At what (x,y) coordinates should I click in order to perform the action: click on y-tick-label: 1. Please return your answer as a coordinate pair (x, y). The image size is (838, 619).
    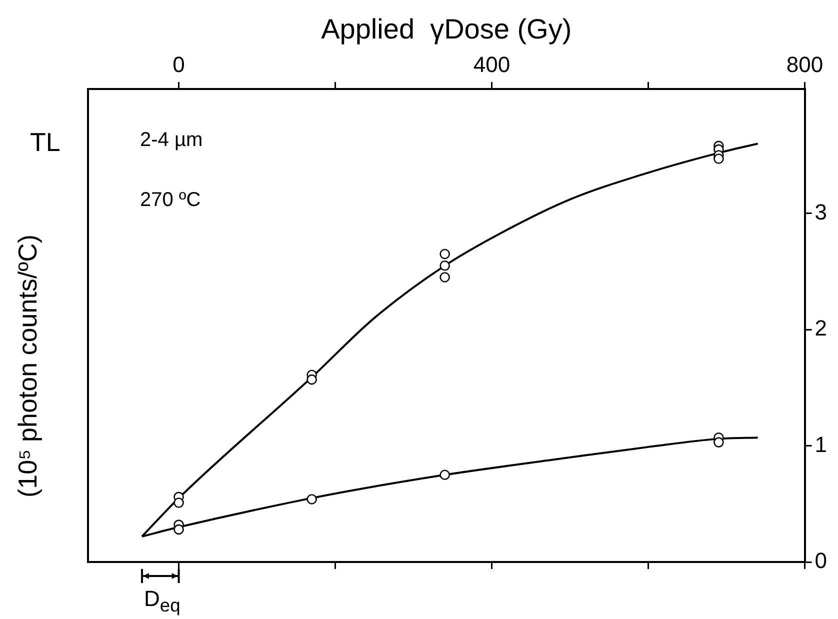
    Looking at the image, I should click on (821, 444).